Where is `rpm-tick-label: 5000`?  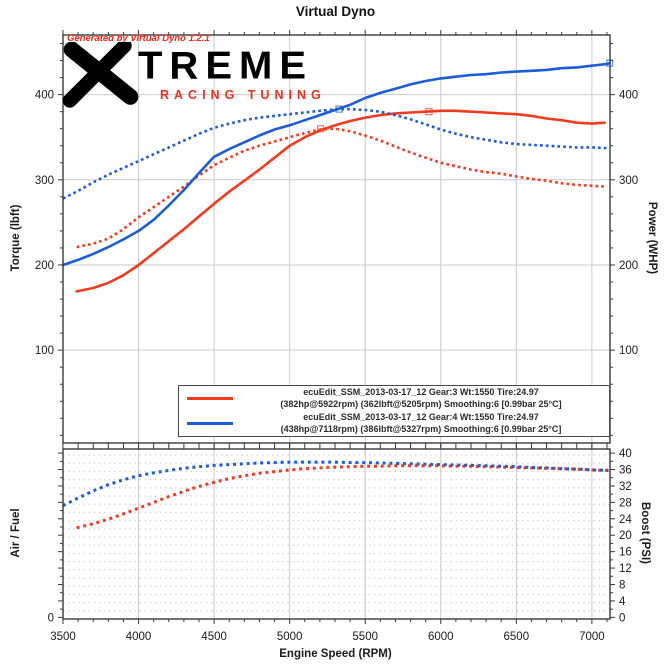
rpm-tick-label: 5000 is located at coordinates (290, 637).